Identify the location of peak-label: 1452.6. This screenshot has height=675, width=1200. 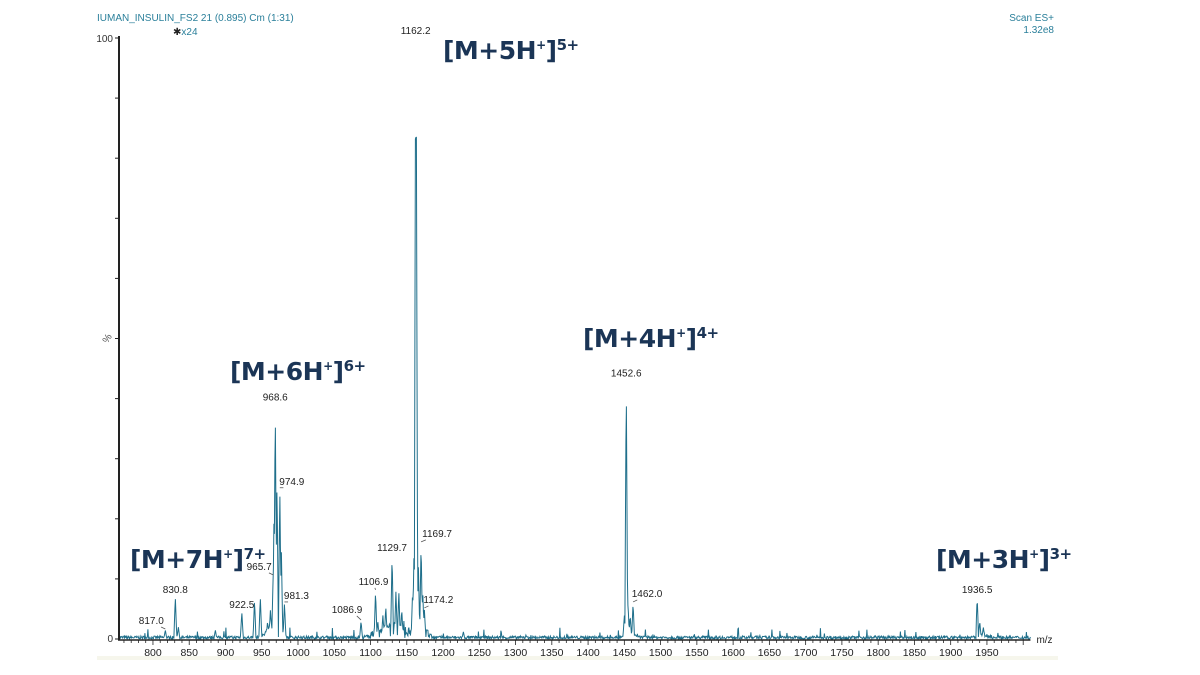
(626, 374).